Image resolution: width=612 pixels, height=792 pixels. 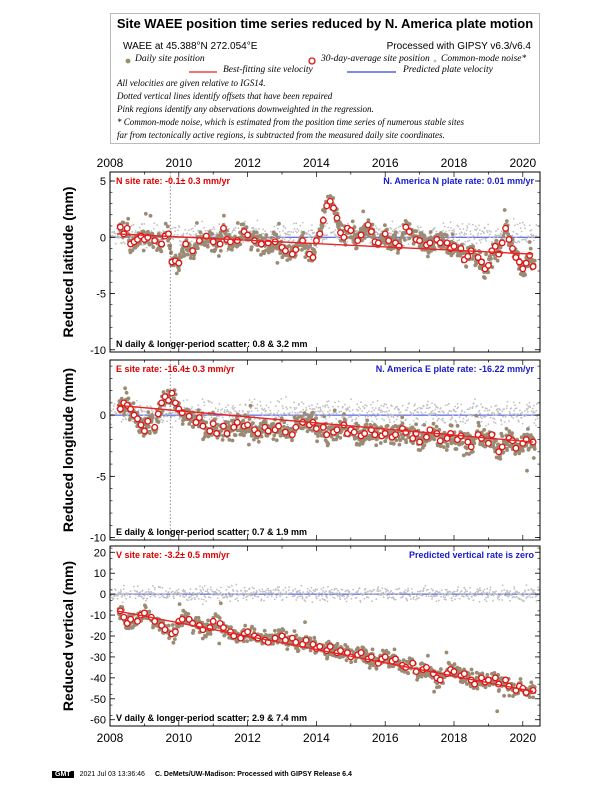 I want to click on site-rate-label: N site rate: -0.1± 0.3 mm/yr, so click(x=173, y=181).